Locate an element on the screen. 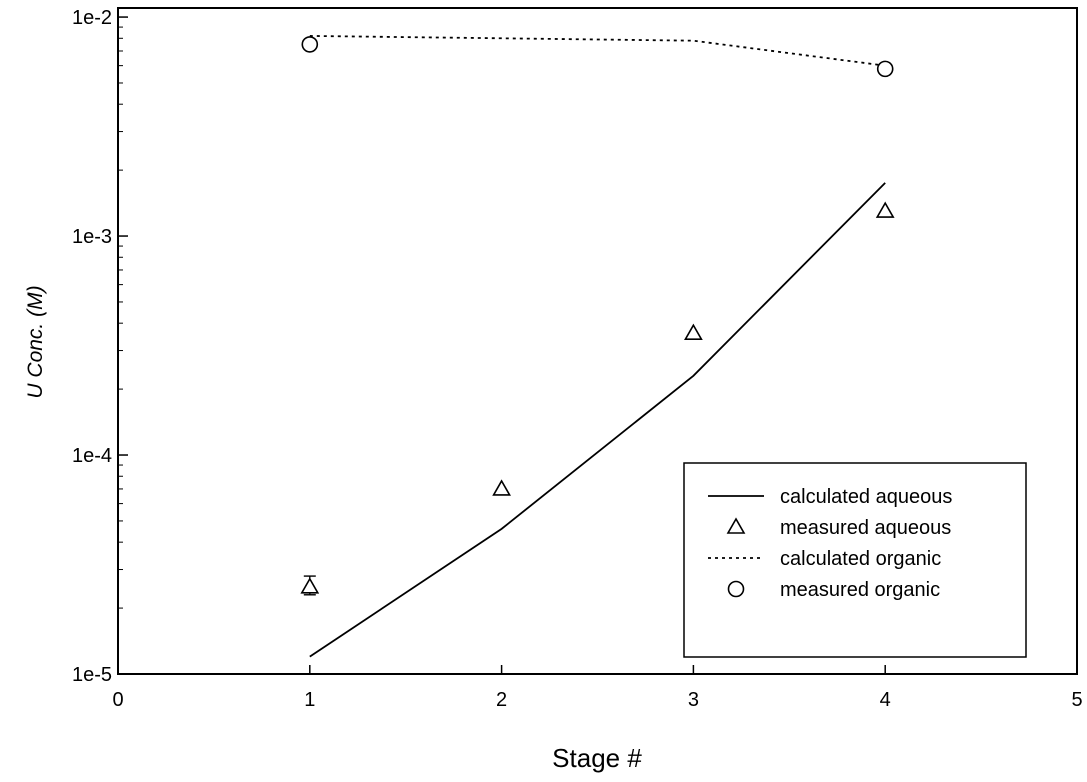 The width and height of the screenshot is (1087, 782). legend-label: measured aqueous is located at coordinates (865, 528).